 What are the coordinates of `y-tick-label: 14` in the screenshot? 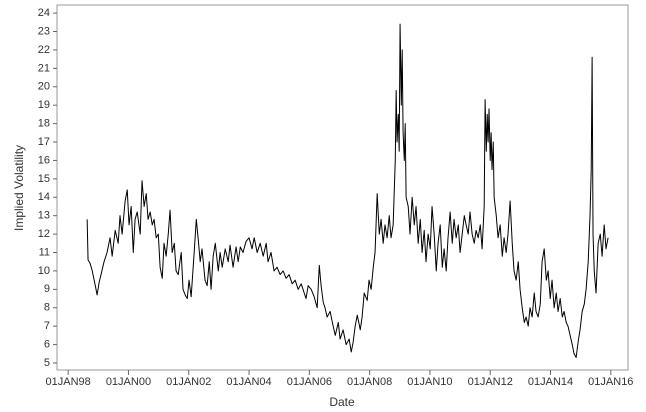 It's located at (44, 197).